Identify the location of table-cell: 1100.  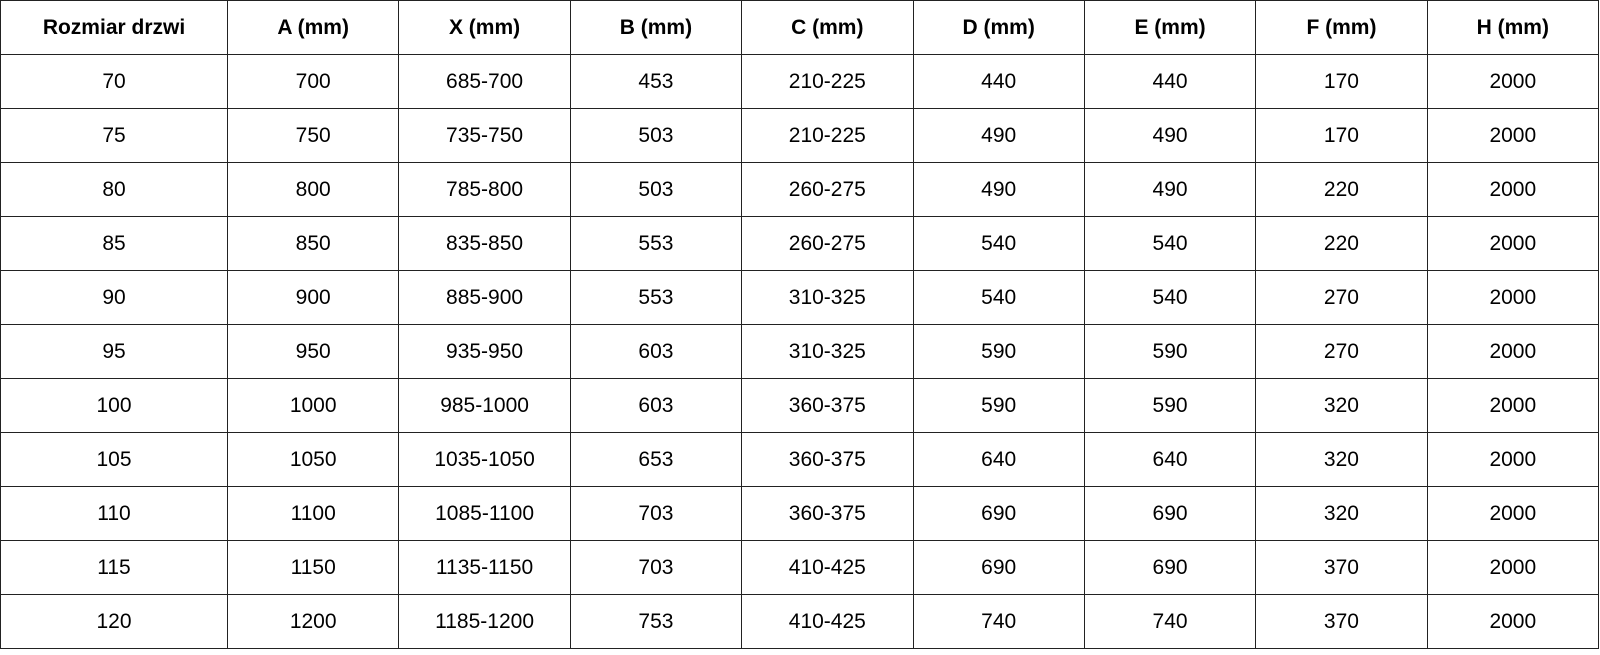
(313, 513).